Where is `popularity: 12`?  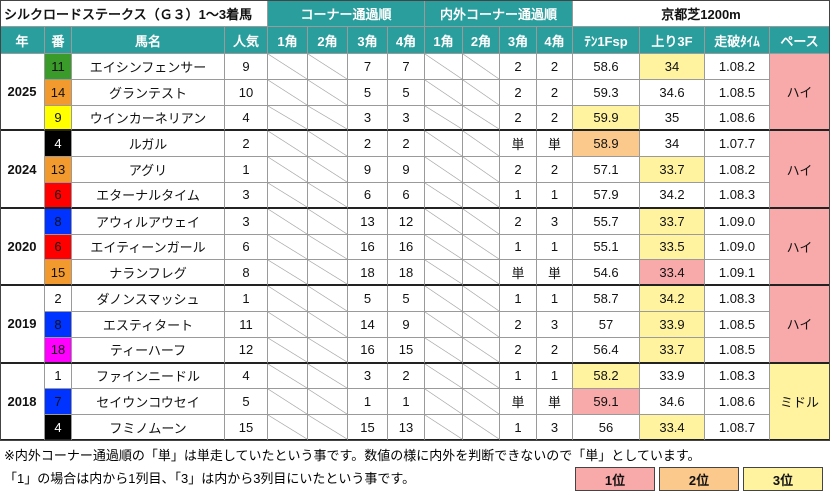
popularity: 12 is located at coordinates (246, 350).